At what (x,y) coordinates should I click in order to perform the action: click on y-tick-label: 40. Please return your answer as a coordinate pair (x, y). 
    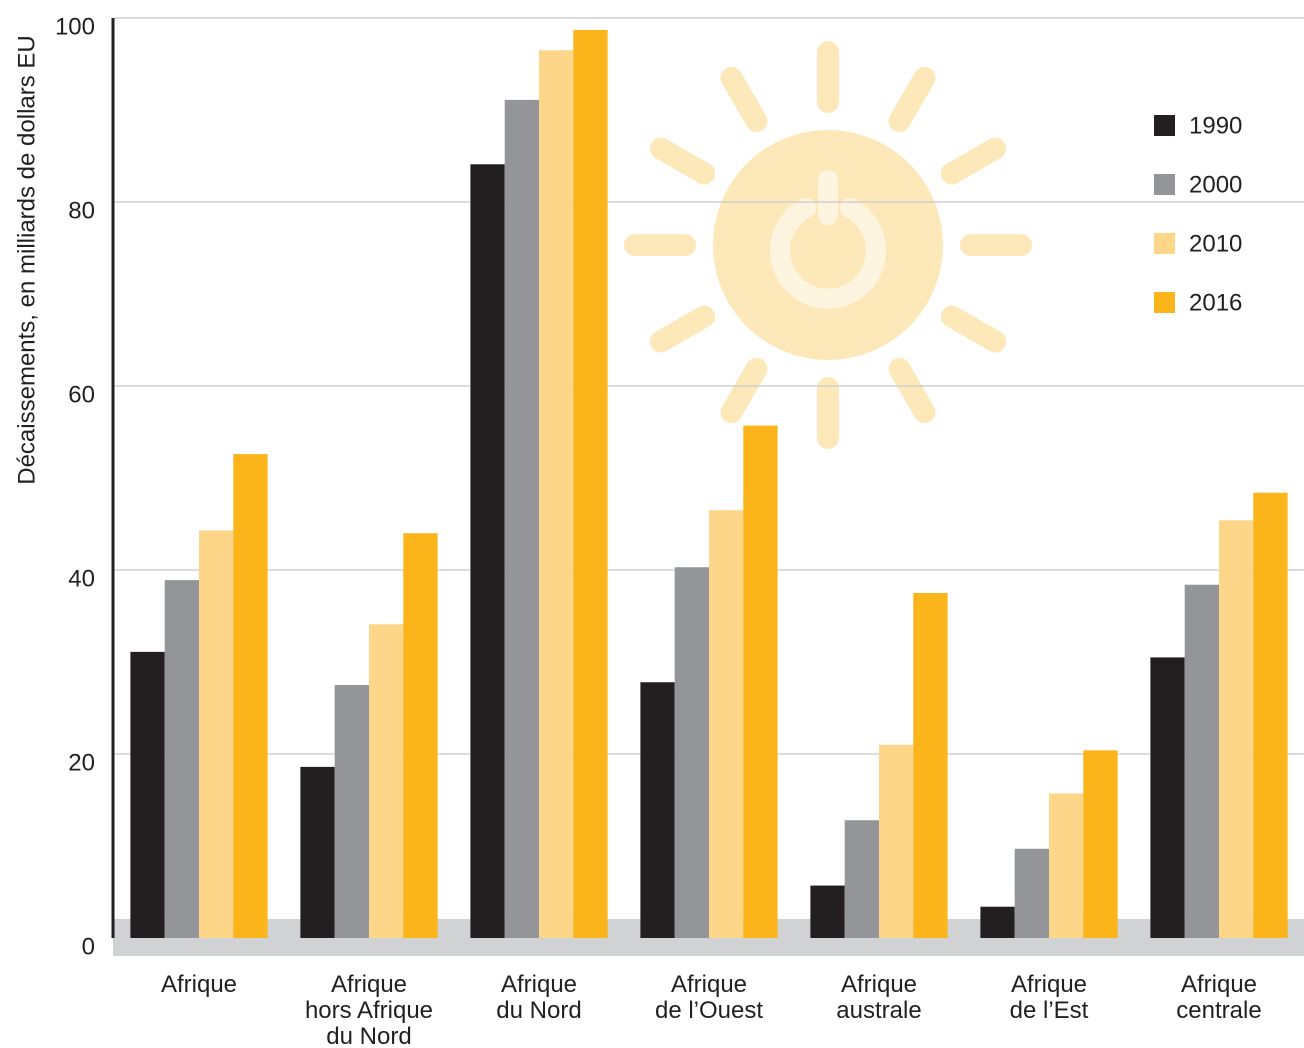
    Looking at the image, I should click on (81, 578).